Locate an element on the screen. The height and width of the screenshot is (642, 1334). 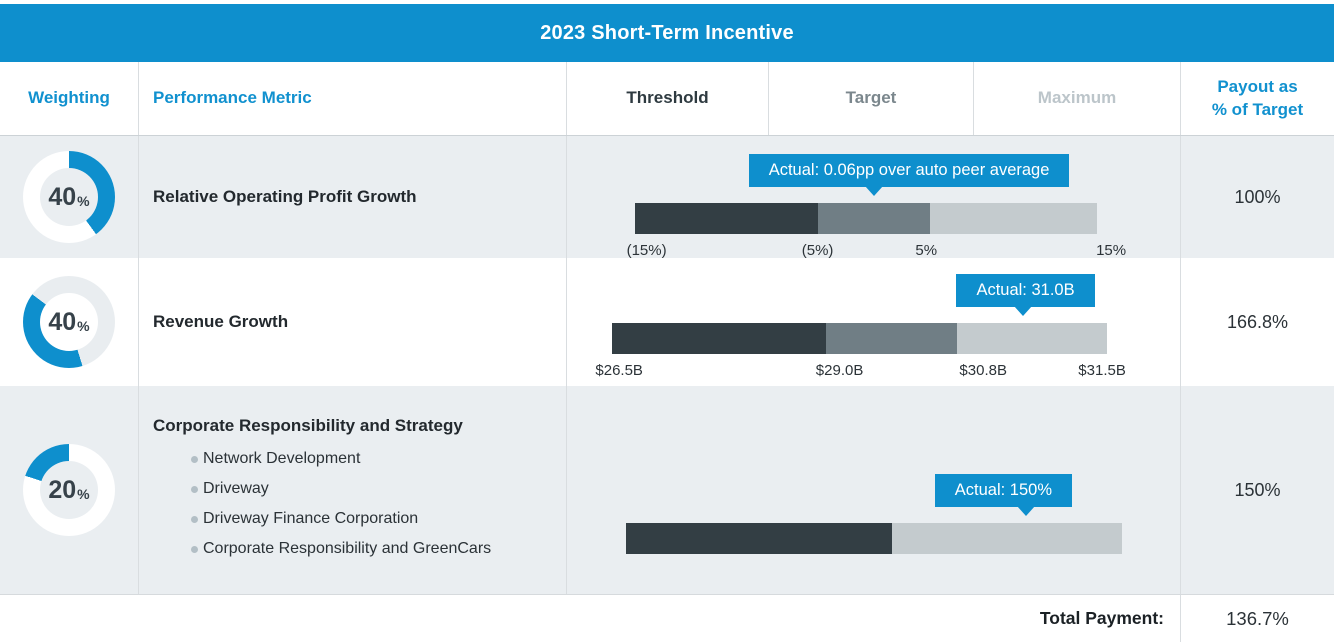
weighting-value: 20 is located at coordinates (62, 489).